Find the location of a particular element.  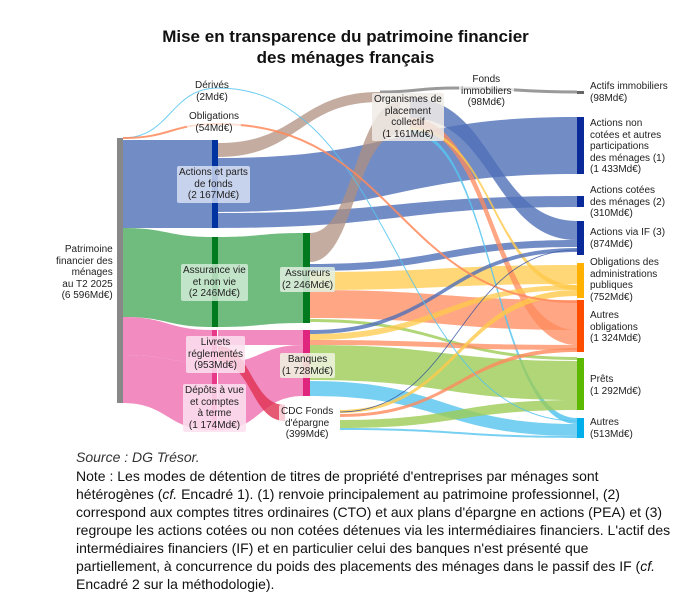

label-line: des ménages (2) is located at coordinates (628, 202).